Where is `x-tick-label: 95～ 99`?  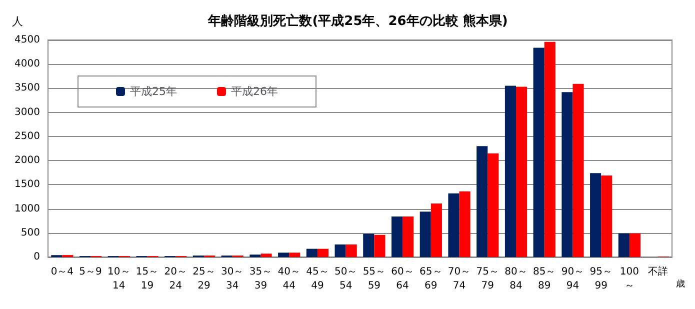 x-tick-label: 95～ 99 is located at coordinates (601, 279).